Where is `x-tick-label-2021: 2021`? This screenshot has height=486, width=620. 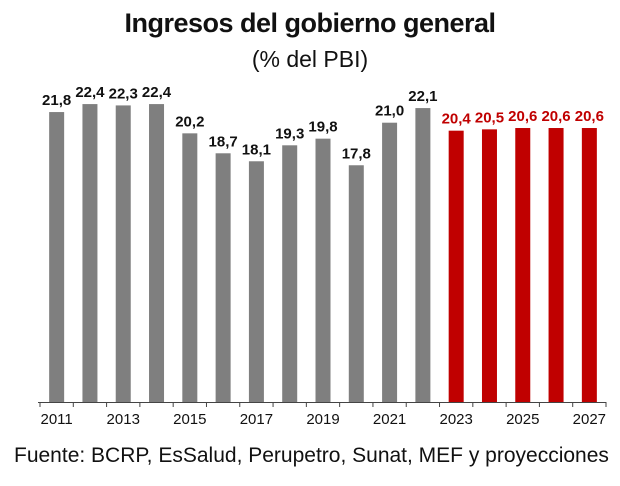
x-tick-label-2021: 2021 is located at coordinates (389, 419).